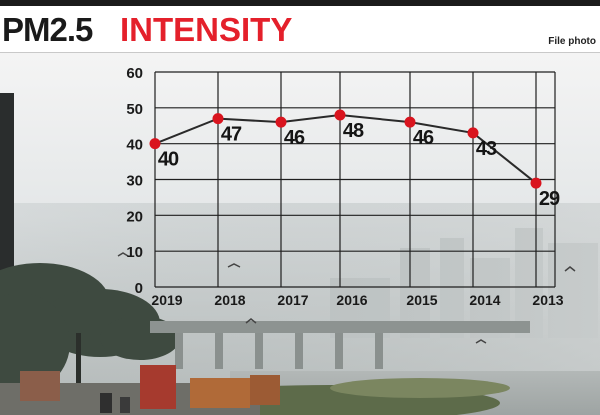 This screenshot has width=600, height=415. Describe the element at coordinates (300, 3) in the screenshot. I see `top-bar` at that location.